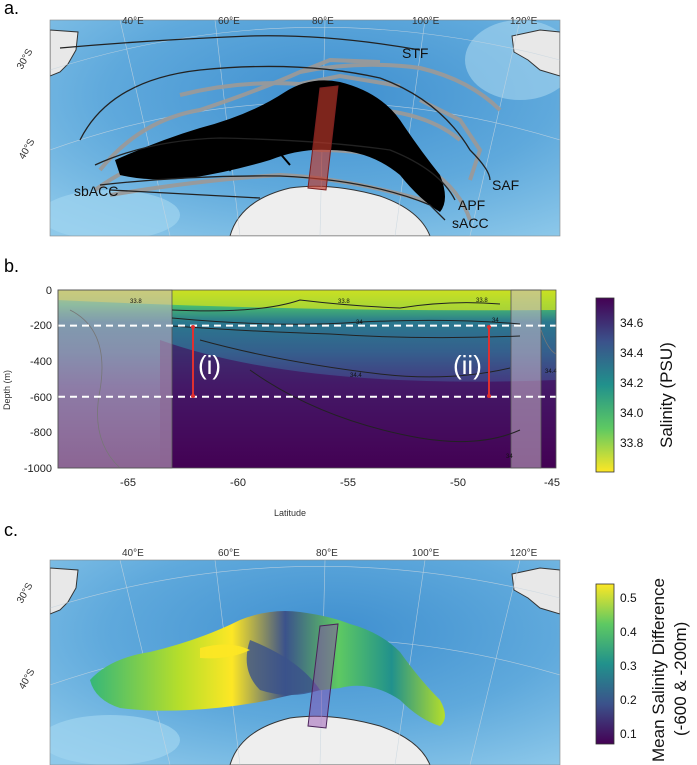  Describe the element at coordinates (426, 553) in the screenshot. I see `lon-label-c-100e: 100°E` at that location.